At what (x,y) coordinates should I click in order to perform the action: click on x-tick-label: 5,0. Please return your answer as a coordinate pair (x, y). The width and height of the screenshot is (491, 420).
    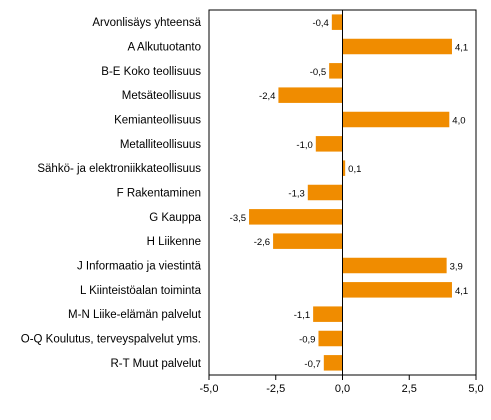
    Looking at the image, I should click on (475, 389).